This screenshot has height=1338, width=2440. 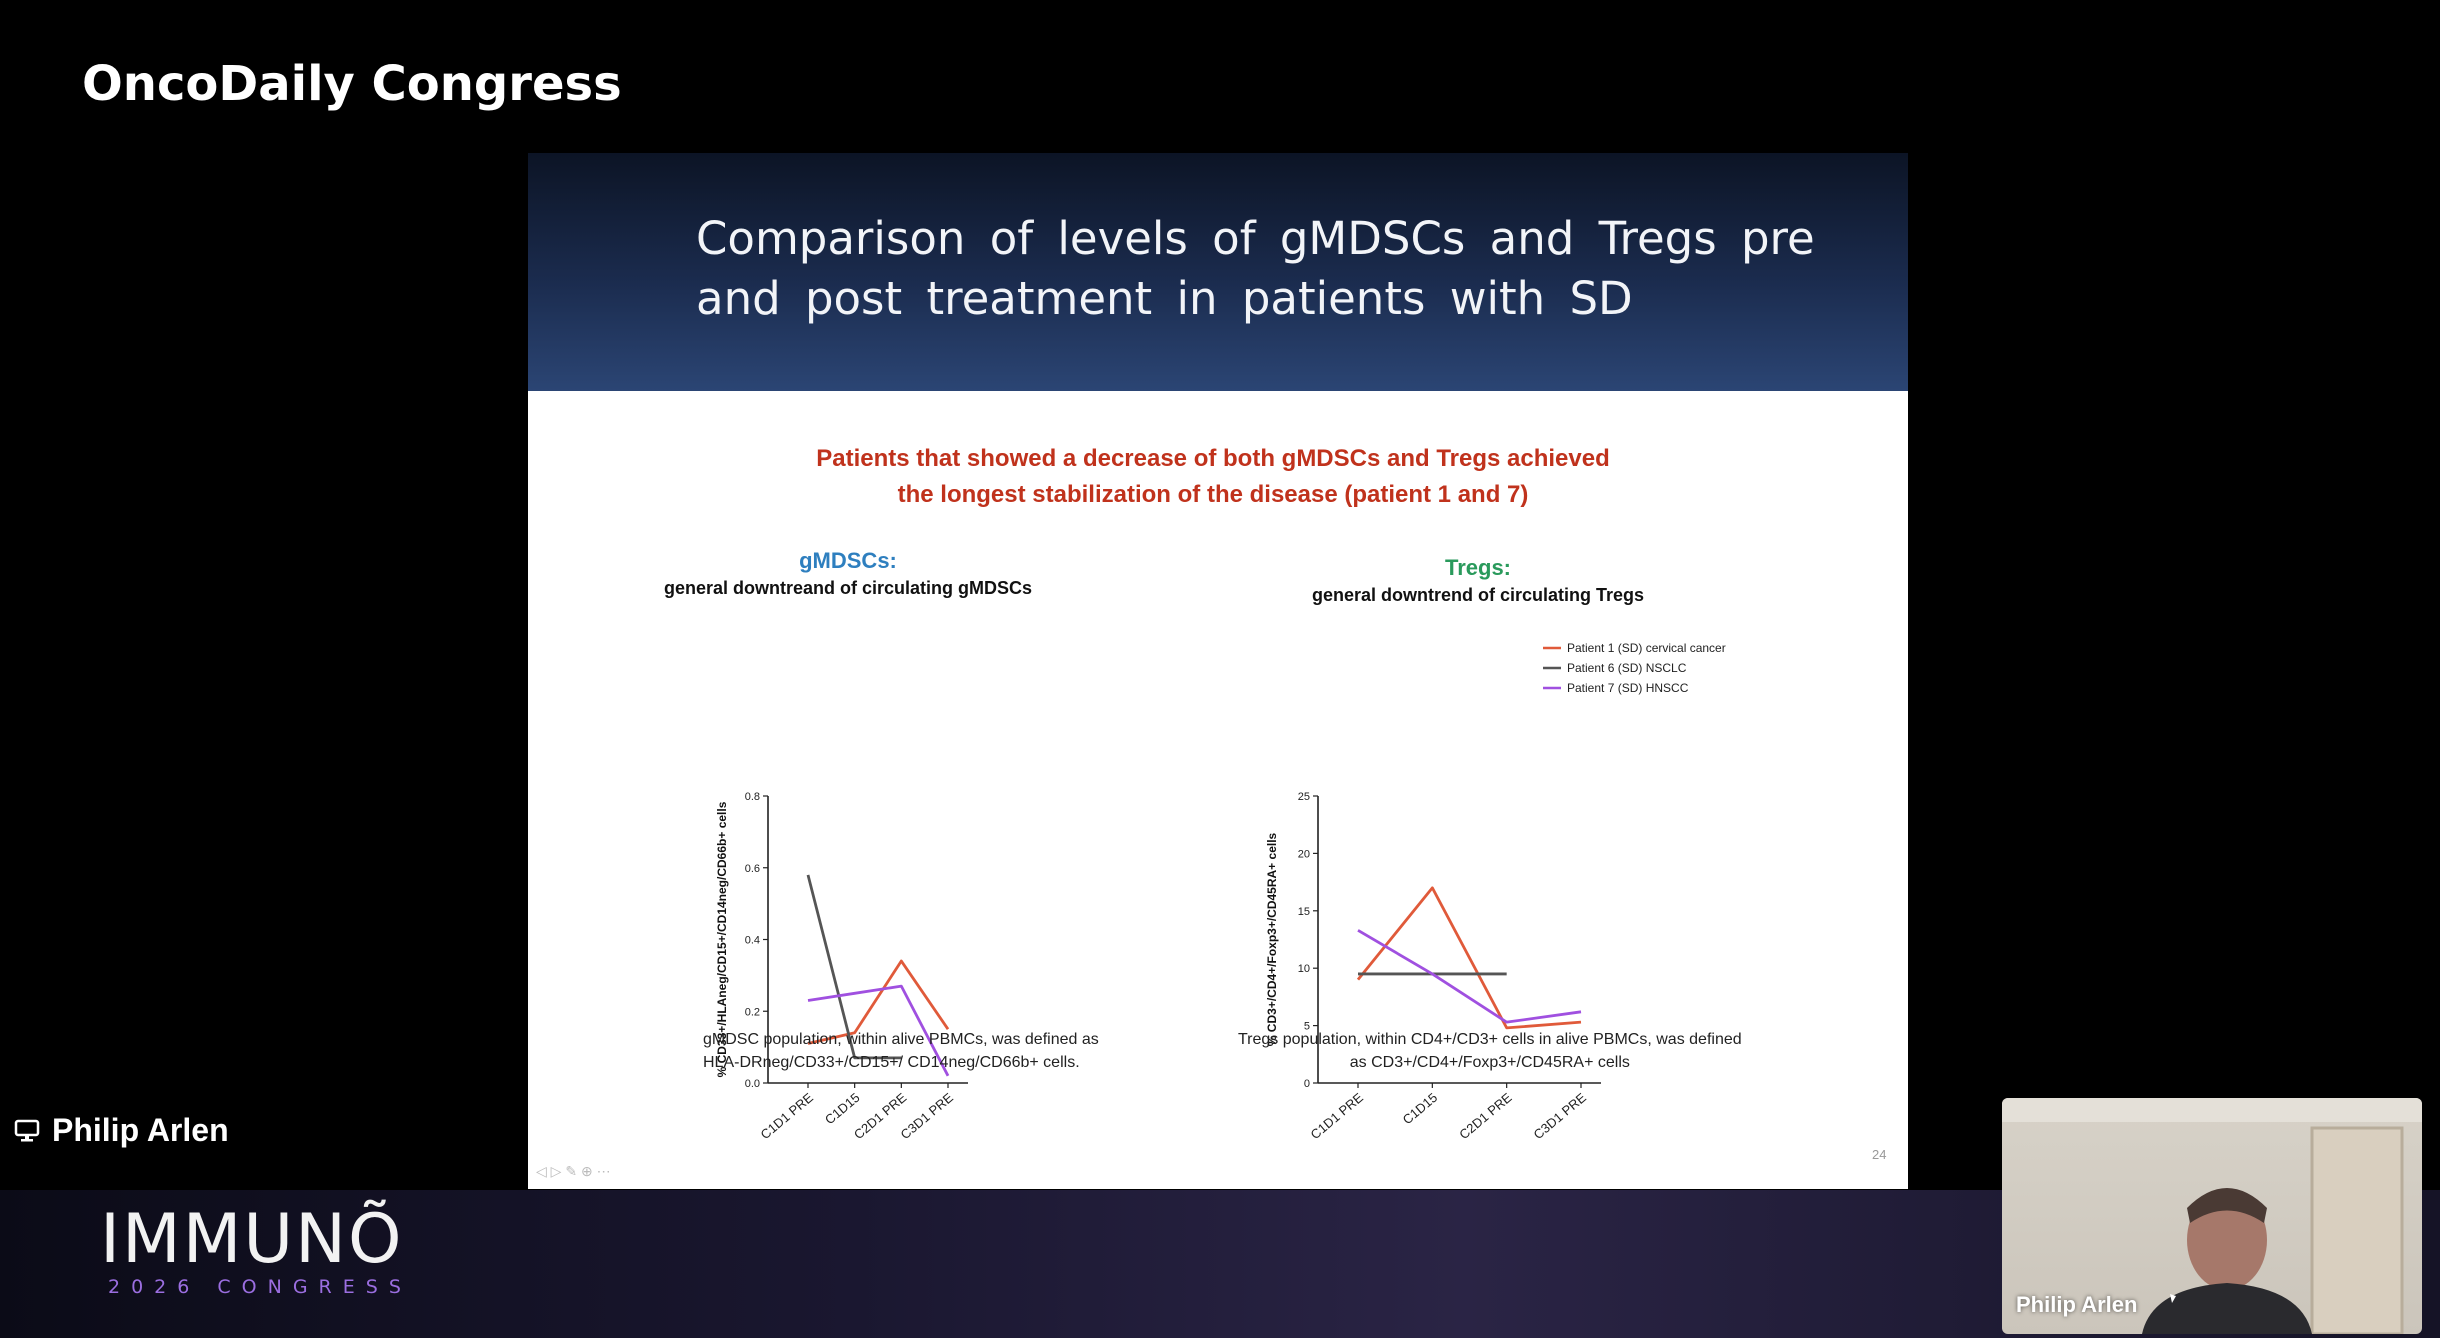 I want to click on y-tick-label: 0.2, so click(x=752, y=1012).